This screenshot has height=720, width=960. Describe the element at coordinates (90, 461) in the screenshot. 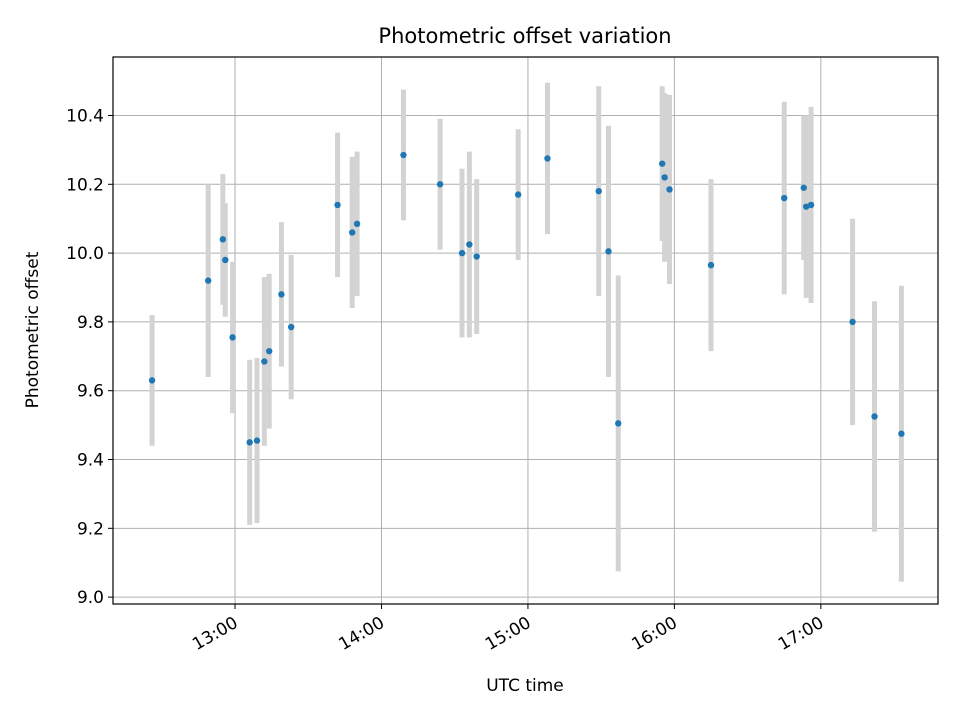

I see `y-tick-label: 9.4` at that location.